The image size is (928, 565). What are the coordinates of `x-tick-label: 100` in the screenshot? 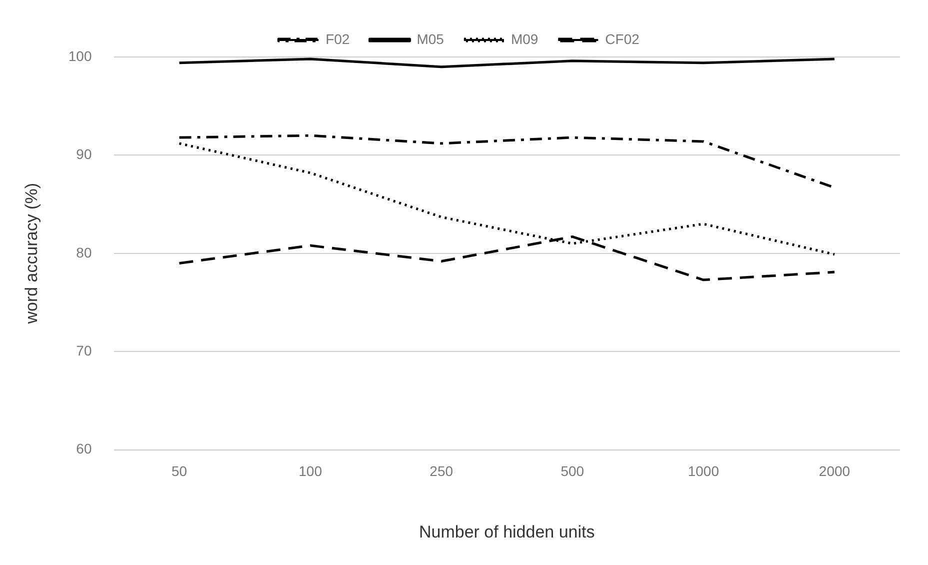 It's located at (310, 471).